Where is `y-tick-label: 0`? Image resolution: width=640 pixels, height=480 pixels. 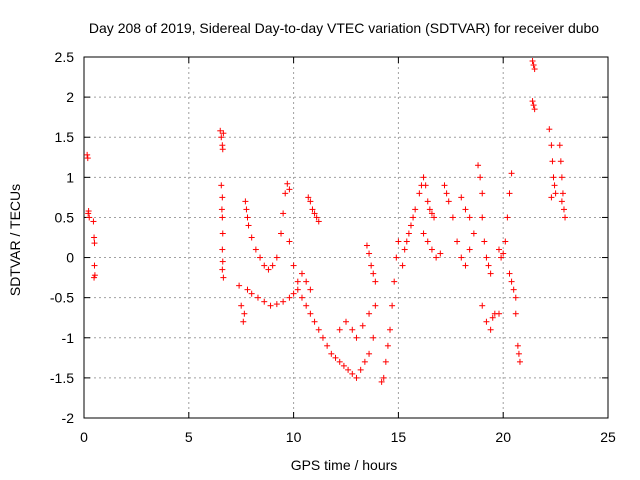
y-tick-label: 0 is located at coordinates (70, 258).